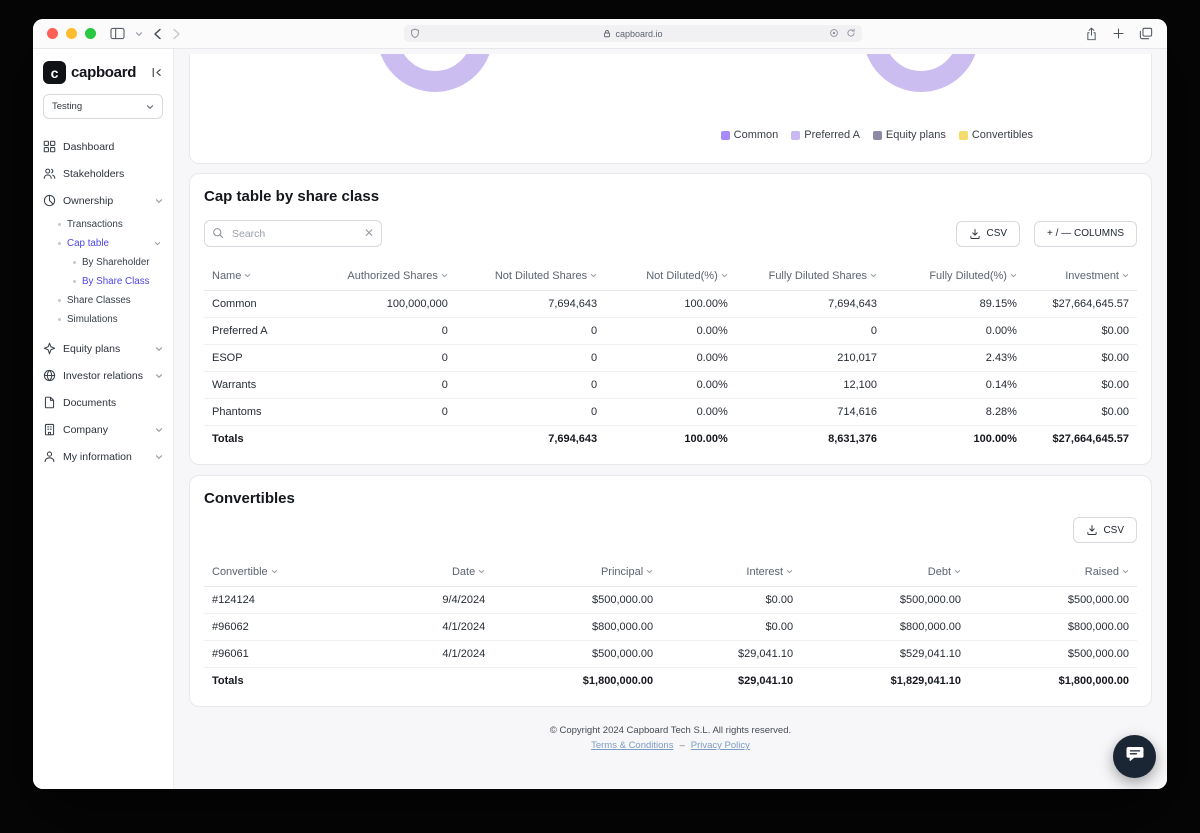  Describe the element at coordinates (103, 146) in the screenshot. I see `sidebar-item-dashboard: Dashboard` at that location.